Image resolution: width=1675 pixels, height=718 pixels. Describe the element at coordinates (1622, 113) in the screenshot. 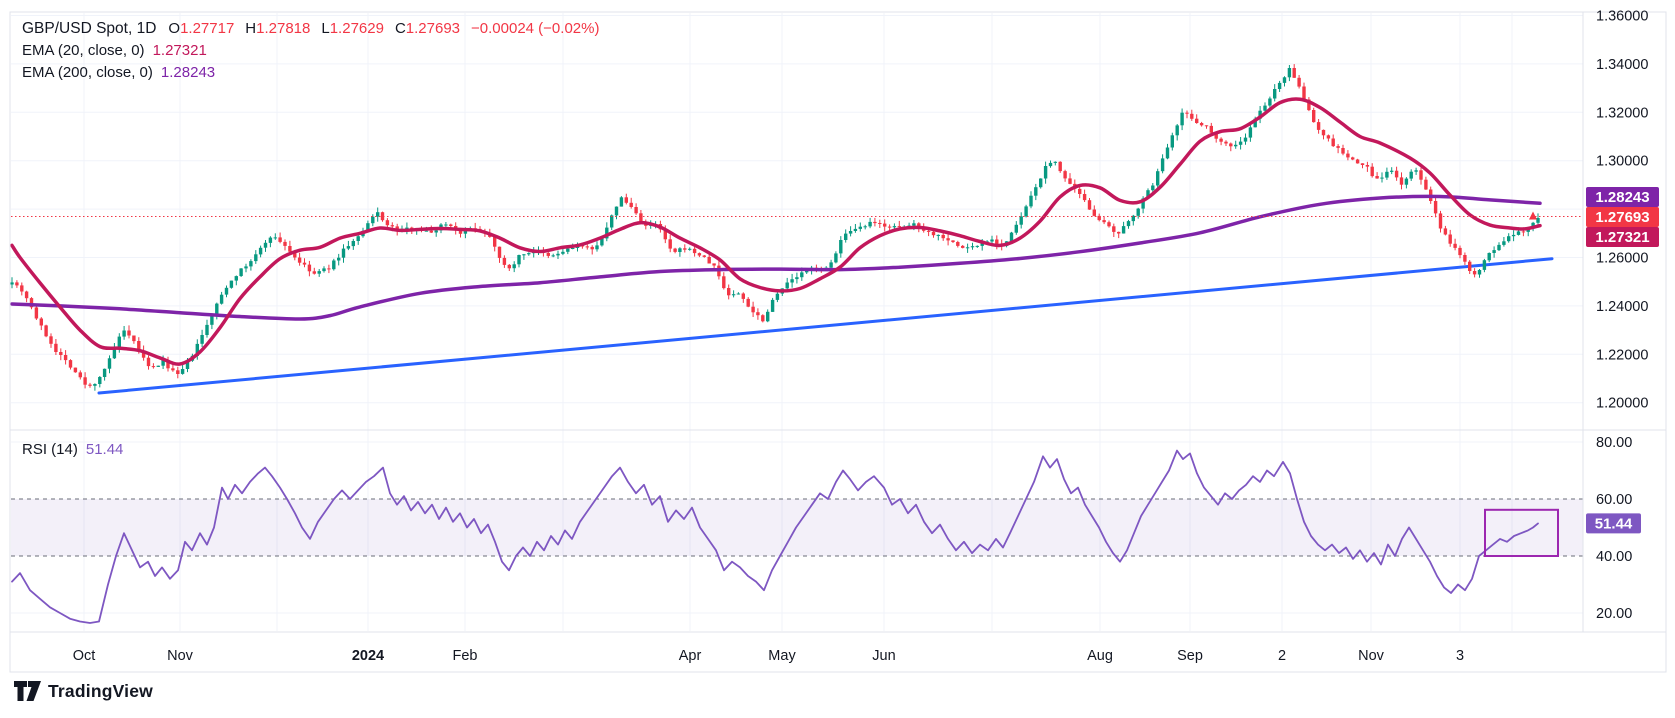

I see `price-tick-label: 1.32000` at that location.